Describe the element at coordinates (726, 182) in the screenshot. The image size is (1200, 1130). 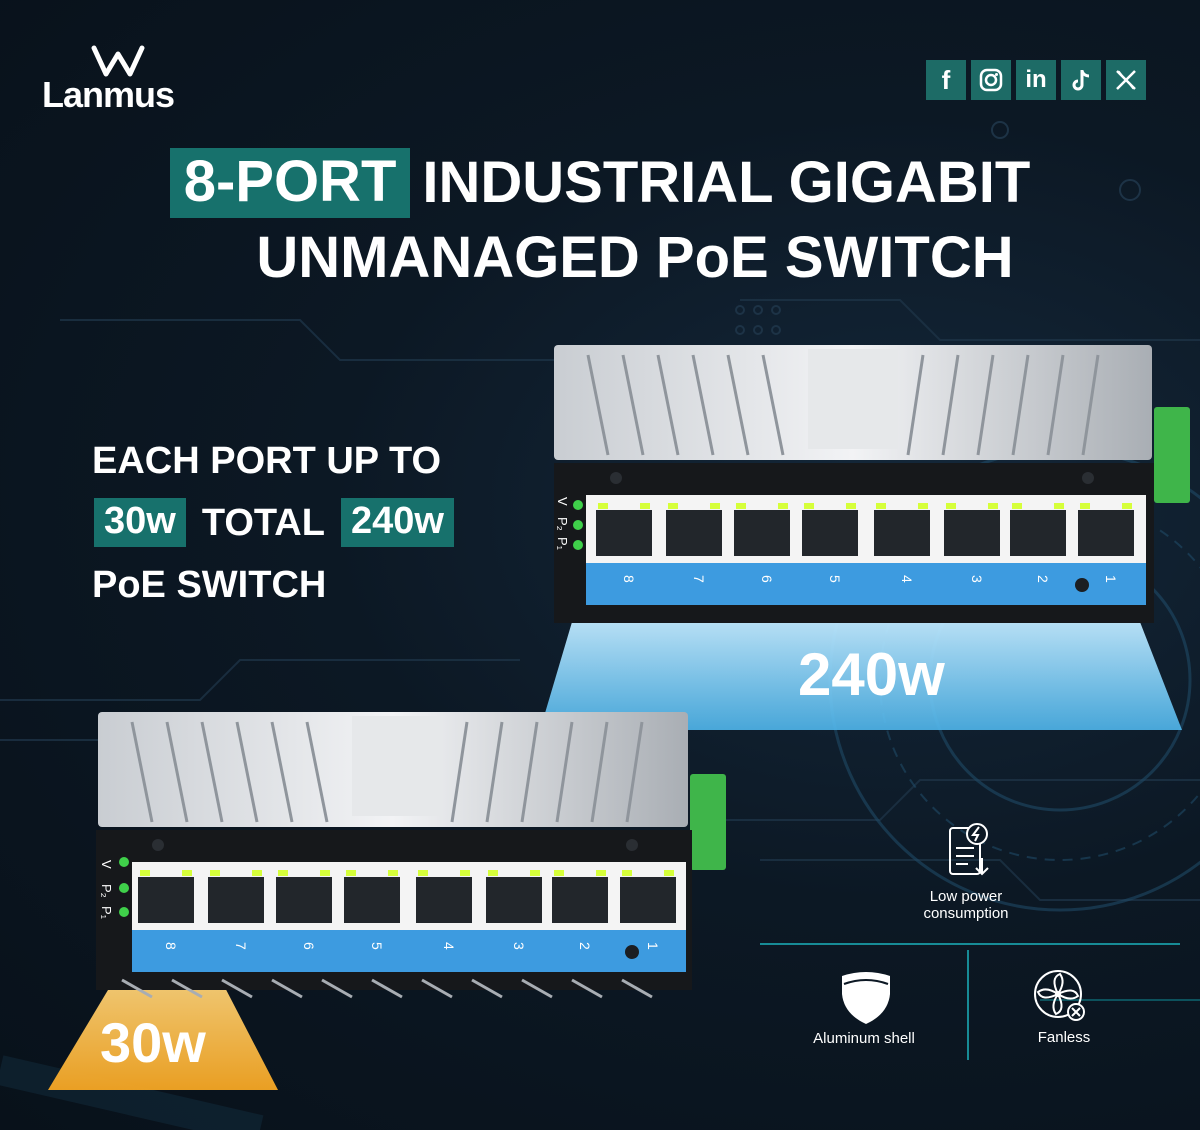
I see `title-line-1-rest: INDUSTRIAL GIGABIT` at that location.